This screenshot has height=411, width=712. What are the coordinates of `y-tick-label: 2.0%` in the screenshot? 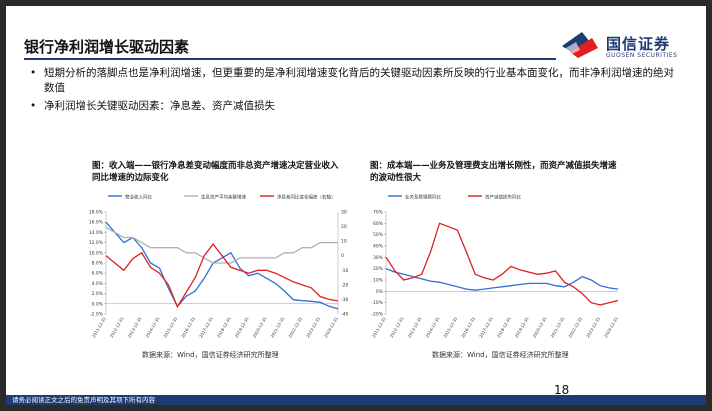 It's located at (98, 294).